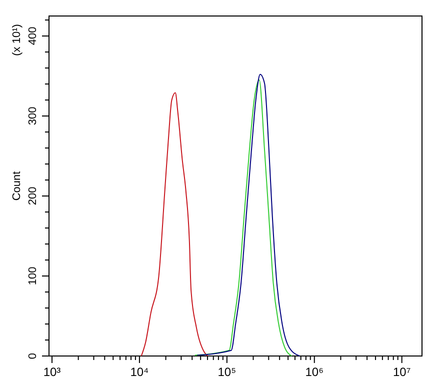 The image size is (439, 385). Describe the element at coordinates (33, 196) in the screenshot. I see `y-tick-label: 200` at that location.